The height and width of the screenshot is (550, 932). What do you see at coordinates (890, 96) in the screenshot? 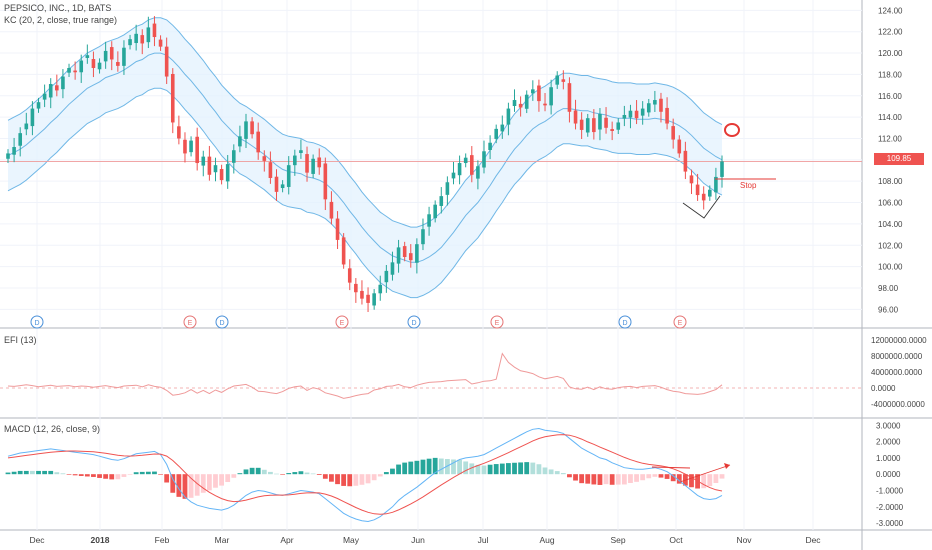
I see `price-tick-label: 116.00` at bounding box center [890, 96].